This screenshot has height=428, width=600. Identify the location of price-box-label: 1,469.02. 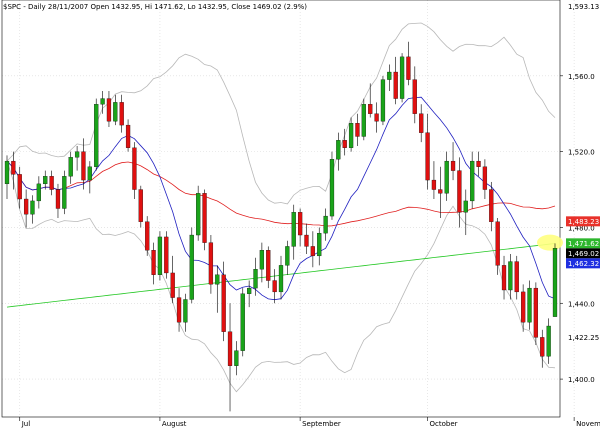
(583, 254).